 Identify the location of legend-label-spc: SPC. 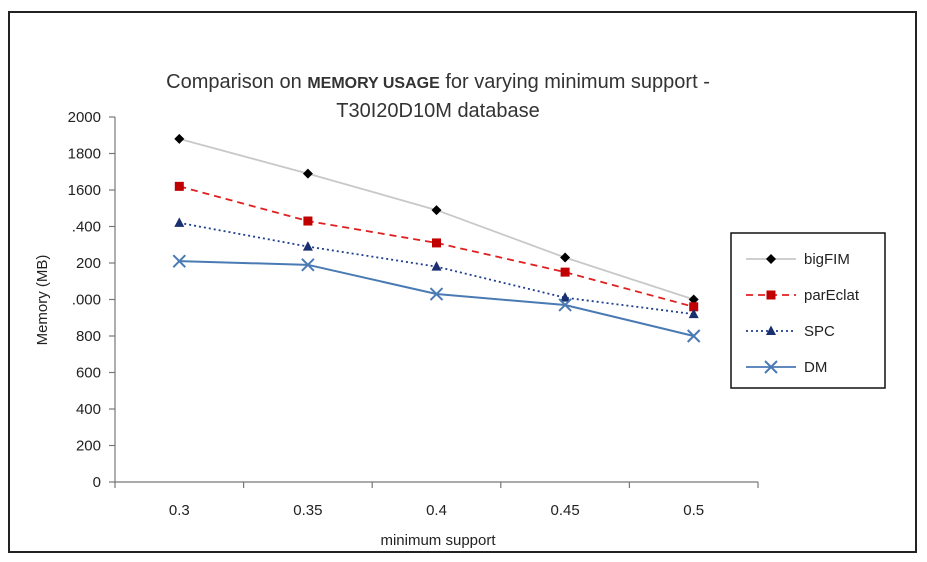
(819, 331).